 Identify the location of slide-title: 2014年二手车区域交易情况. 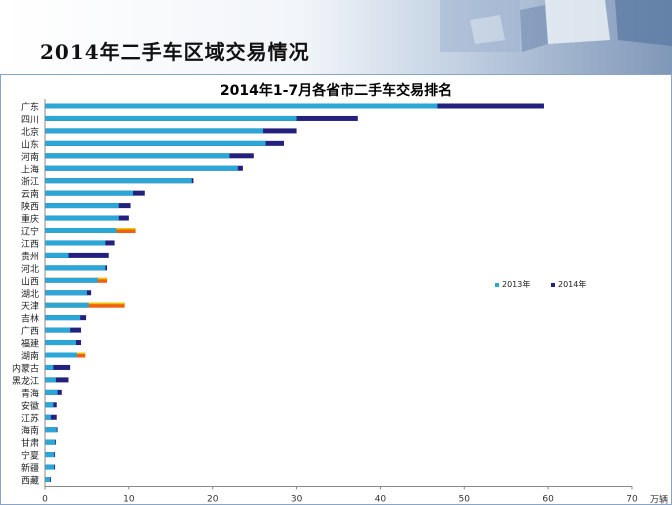
(175, 52).